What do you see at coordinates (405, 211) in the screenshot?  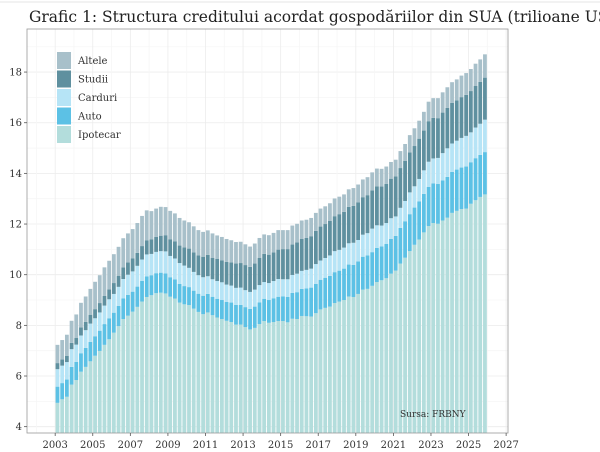 I see `bar-carduri-2021q3` at bounding box center [405, 211].